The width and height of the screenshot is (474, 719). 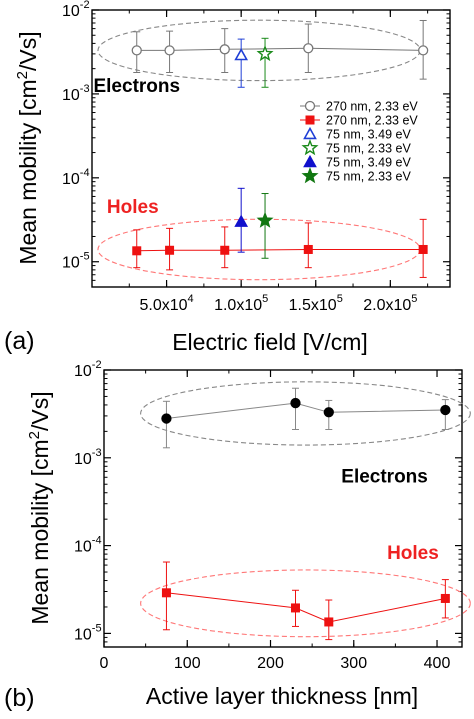 I want to click on x-tick-mantissa: 1.5x10, so click(x=313, y=305).